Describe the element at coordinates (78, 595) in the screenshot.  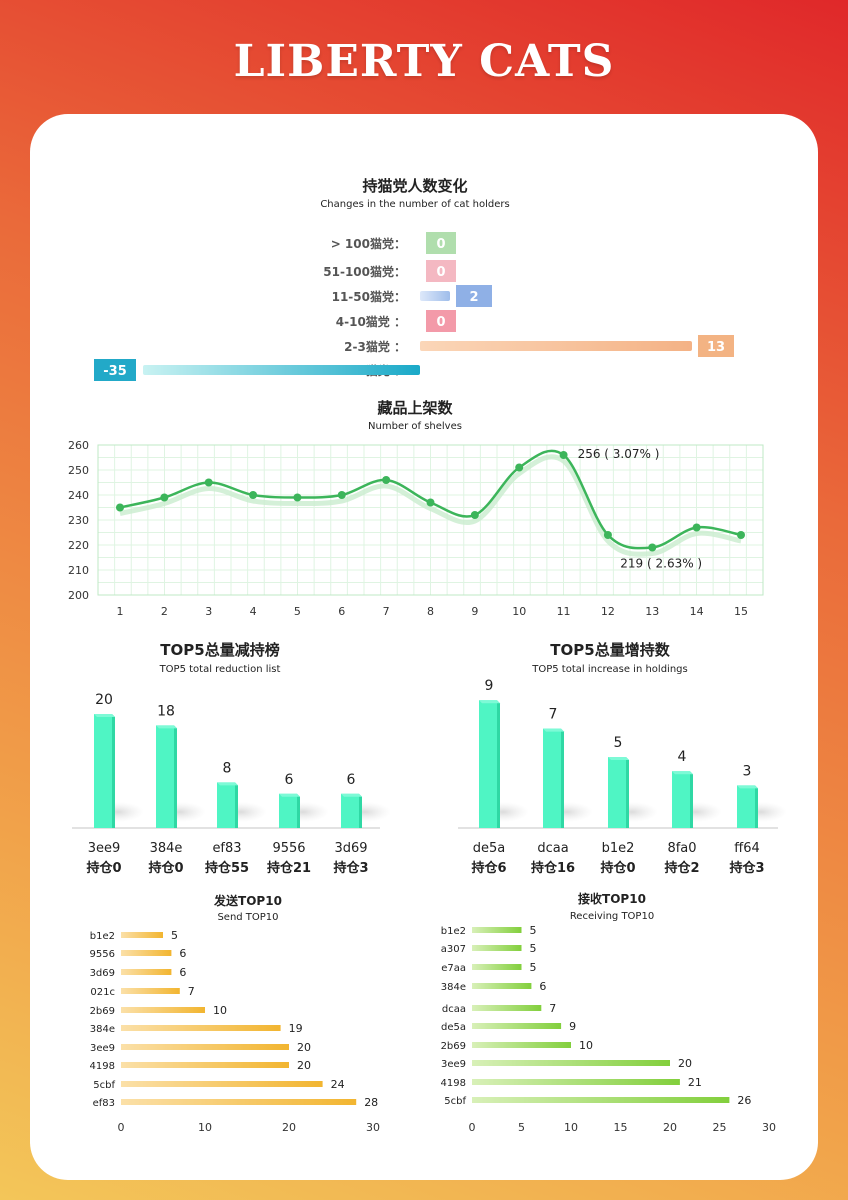
I see `y-tick-label: 200` at that location.